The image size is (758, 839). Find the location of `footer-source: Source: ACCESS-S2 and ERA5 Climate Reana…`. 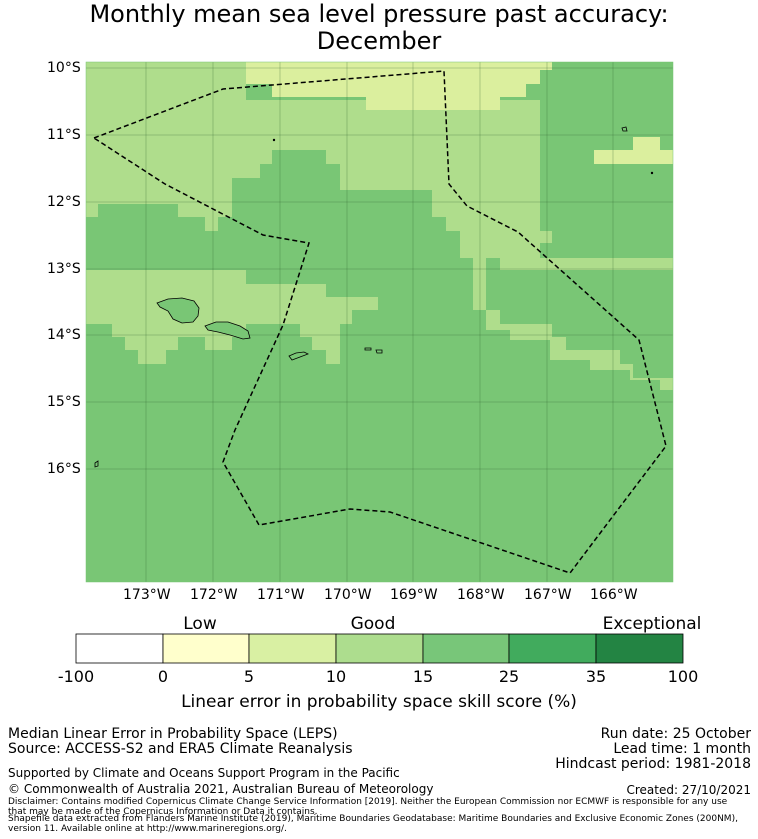

footer-source: Source: ACCESS-S2 and ERA5 Climate Reana… is located at coordinates (180, 749).